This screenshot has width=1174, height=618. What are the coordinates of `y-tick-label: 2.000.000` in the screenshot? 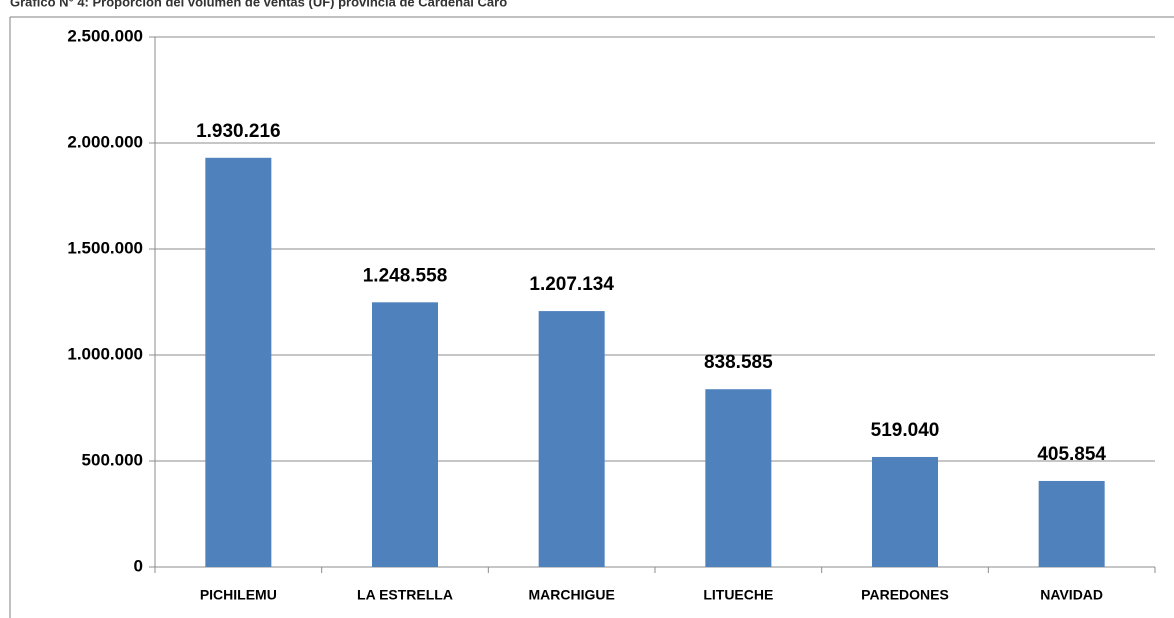 It's located at (105, 141).